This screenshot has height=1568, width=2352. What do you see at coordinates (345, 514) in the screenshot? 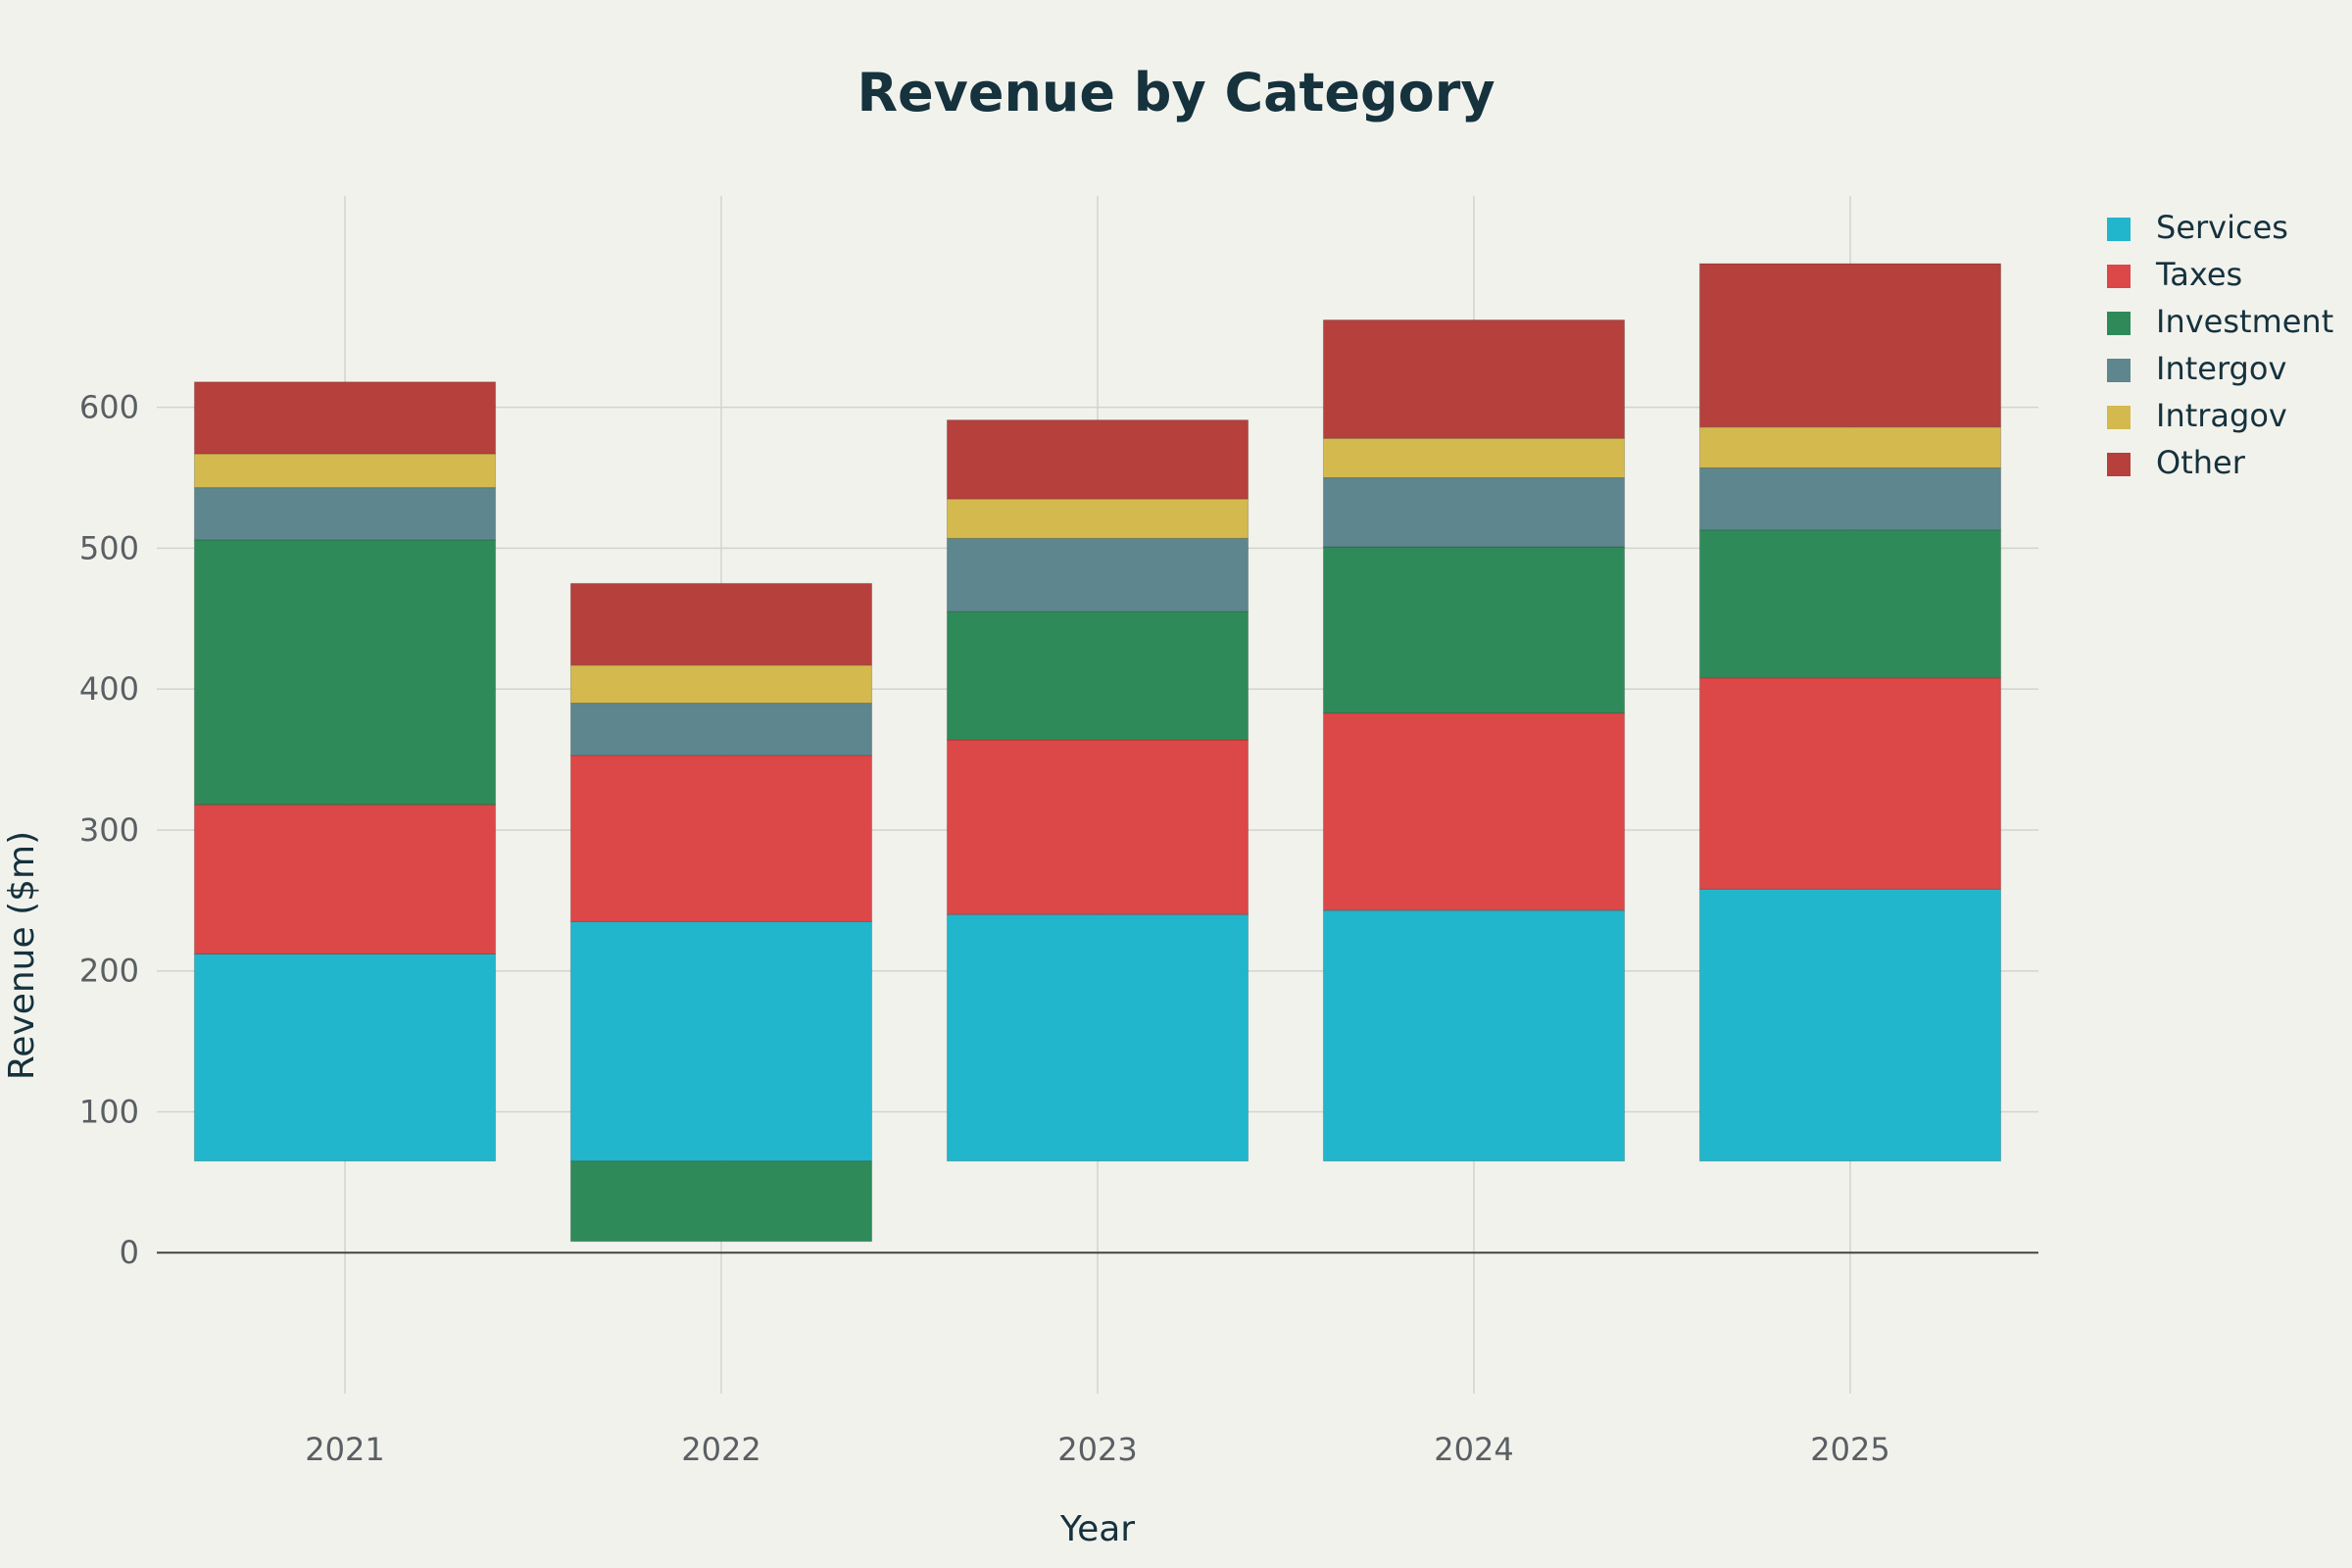
I see `bar-segment-intergov-2021` at bounding box center [345, 514].